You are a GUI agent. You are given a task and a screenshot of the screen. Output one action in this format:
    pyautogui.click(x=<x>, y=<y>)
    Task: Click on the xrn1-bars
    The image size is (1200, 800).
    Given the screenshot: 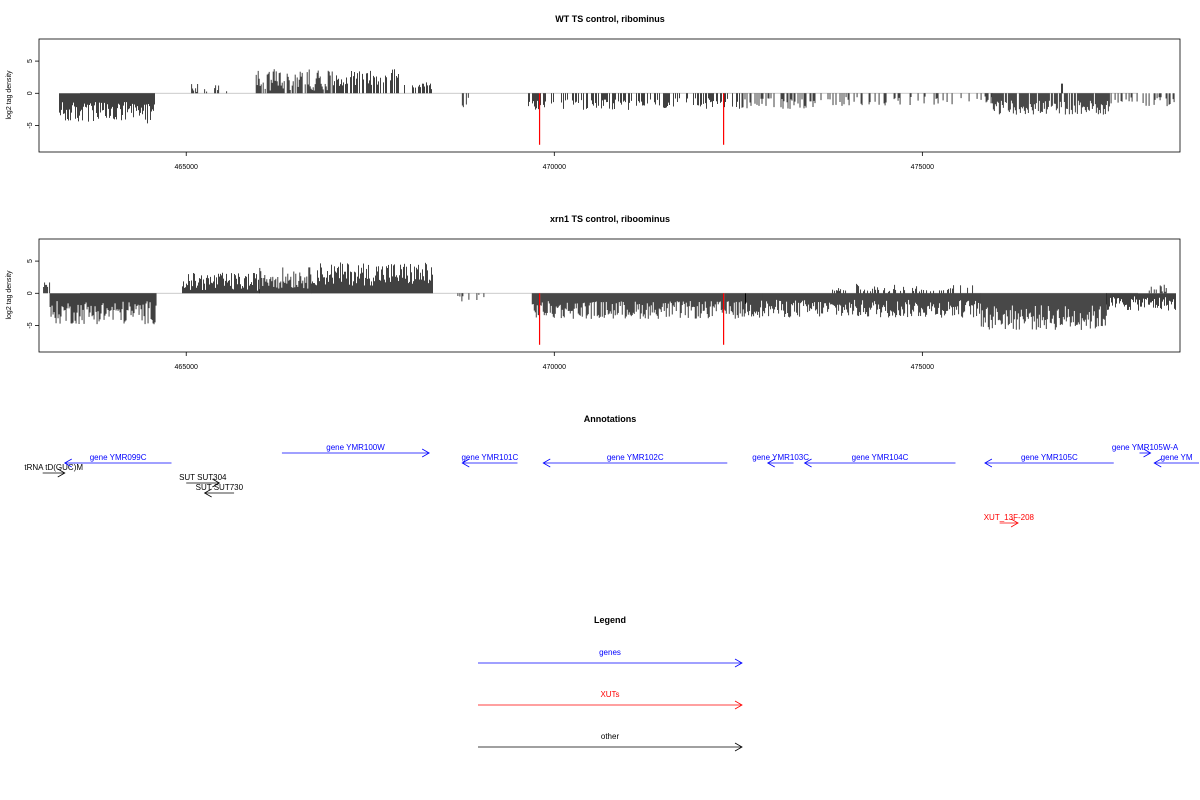 What is the action you would take?
    pyautogui.click(x=609, y=296)
    